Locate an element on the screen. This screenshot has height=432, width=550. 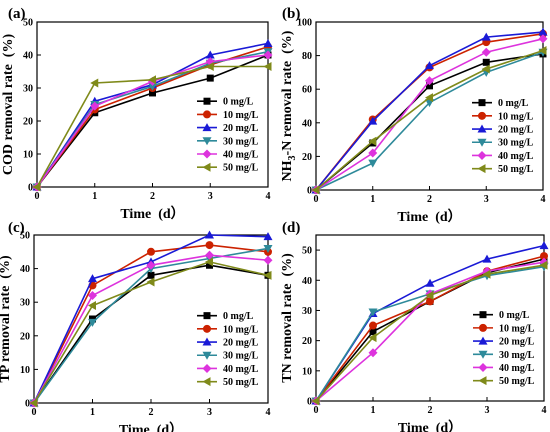
y-tick-label: 40 is located at coordinates (28, 56).